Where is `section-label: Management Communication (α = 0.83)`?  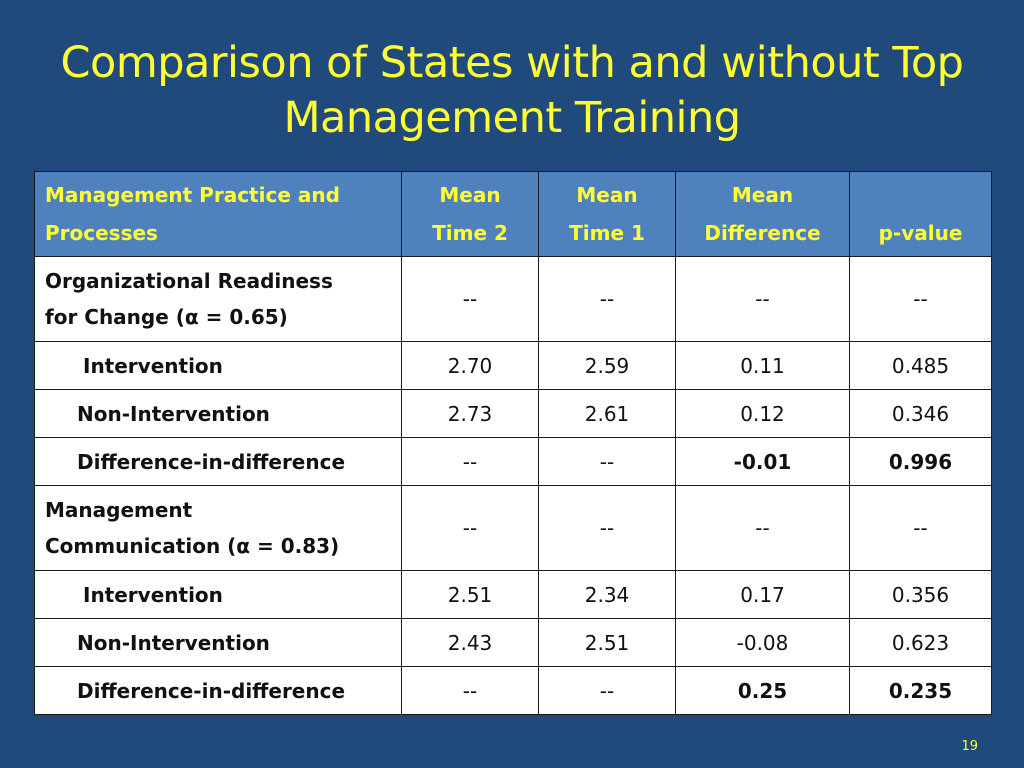 section-label: Management Communication (α = 0.83) is located at coordinates (218, 528).